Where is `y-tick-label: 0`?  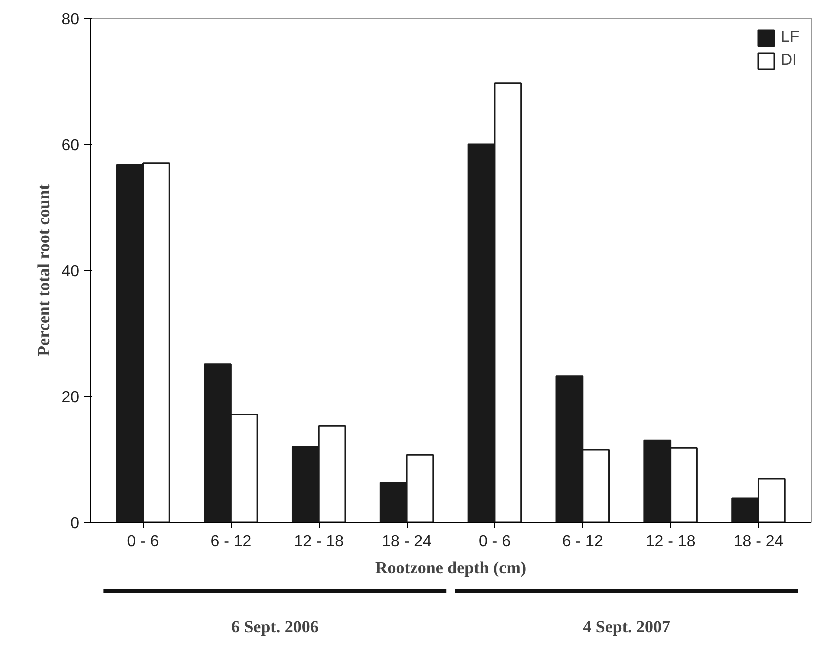
y-tick-label: 0 is located at coordinates (75, 524).